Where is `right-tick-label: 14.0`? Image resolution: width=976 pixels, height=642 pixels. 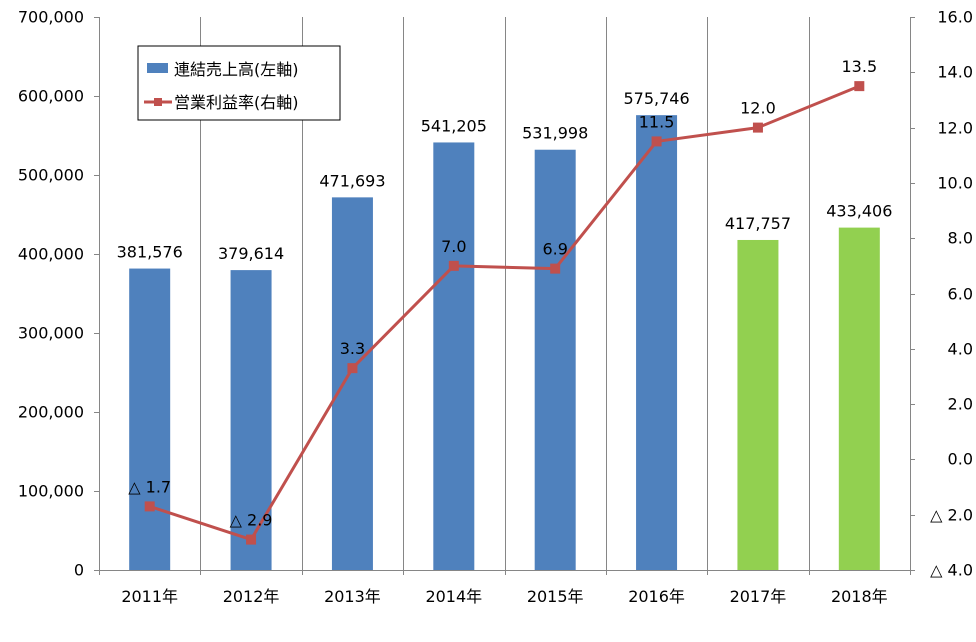 right-tick-label: 14.0 is located at coordinates (955, 72).